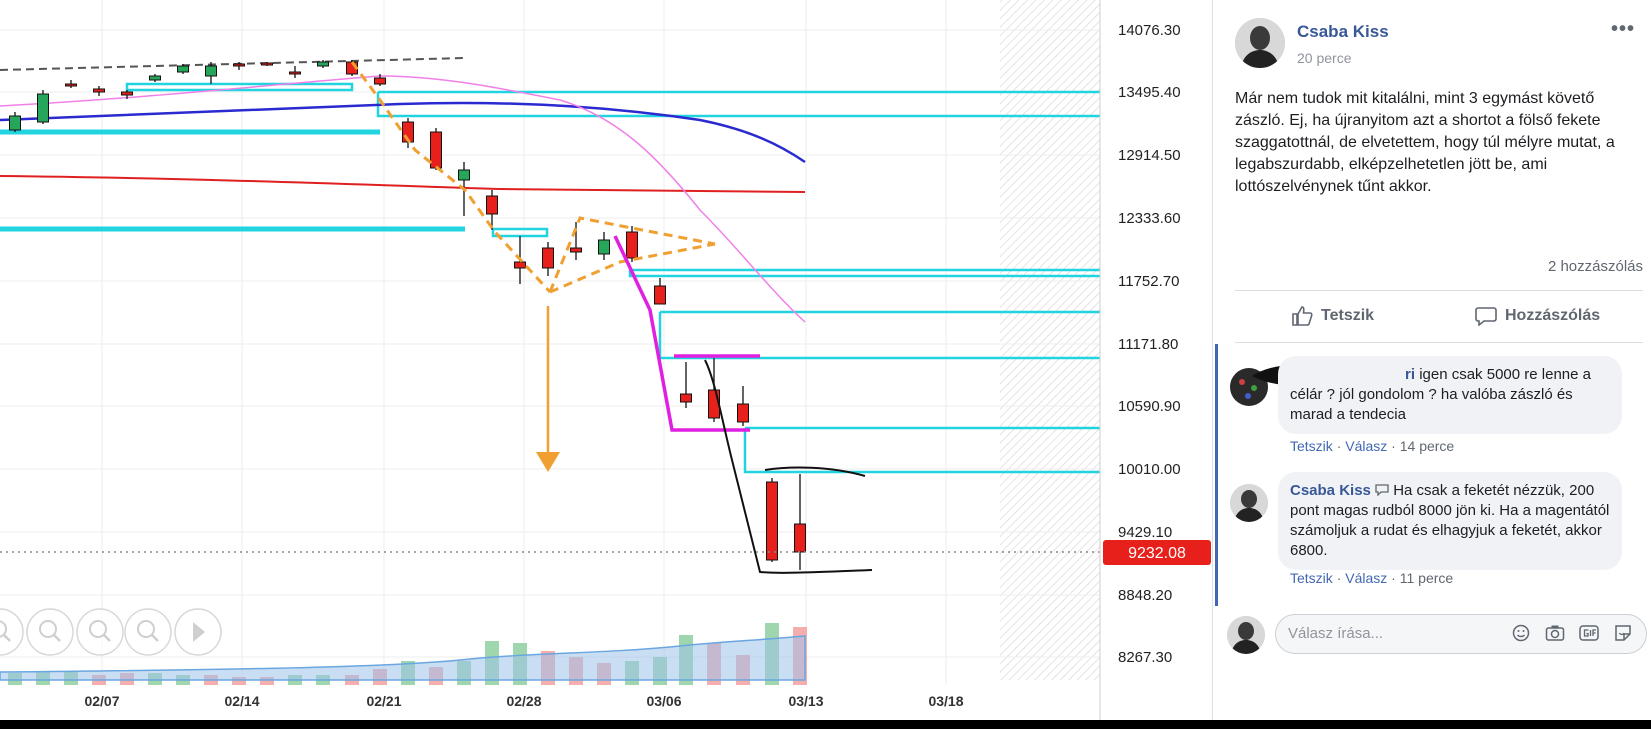 The width and height of the screenshot is (1651, 729). Describe the element at coordinates (1149, 30) in the screenshot. I see `price-axis-label: 14076.30` at that location.